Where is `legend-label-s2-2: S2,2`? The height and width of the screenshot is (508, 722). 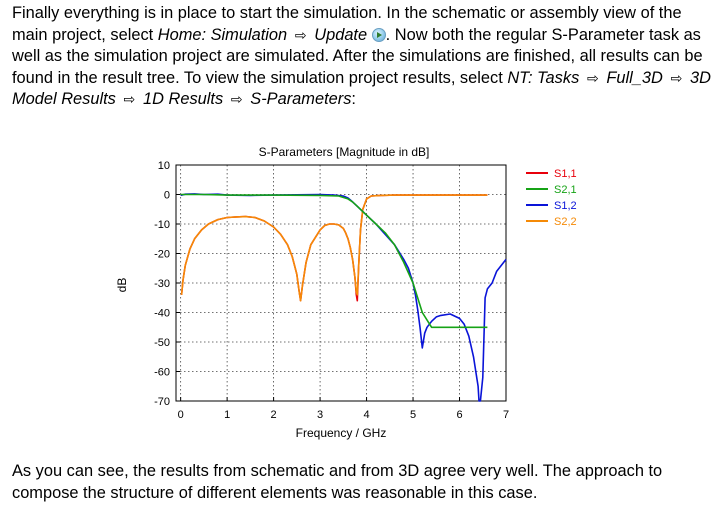
legend-label-s2-2: S2,2 is located at coordinates (565, 222).